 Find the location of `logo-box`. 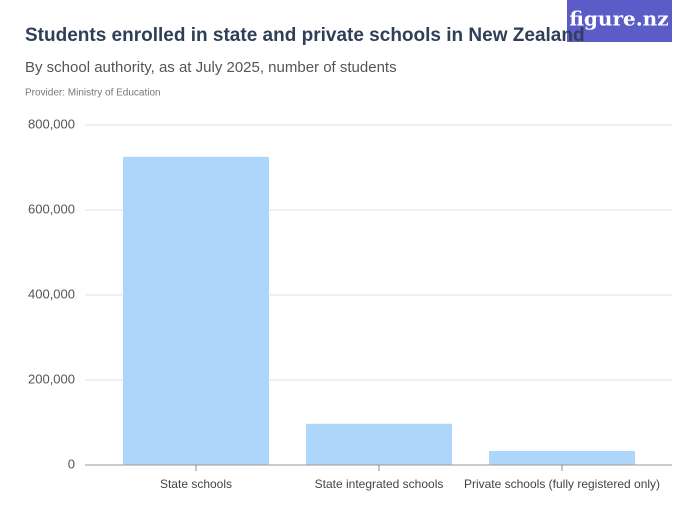

logo-box is located at coordinates (619, 21).